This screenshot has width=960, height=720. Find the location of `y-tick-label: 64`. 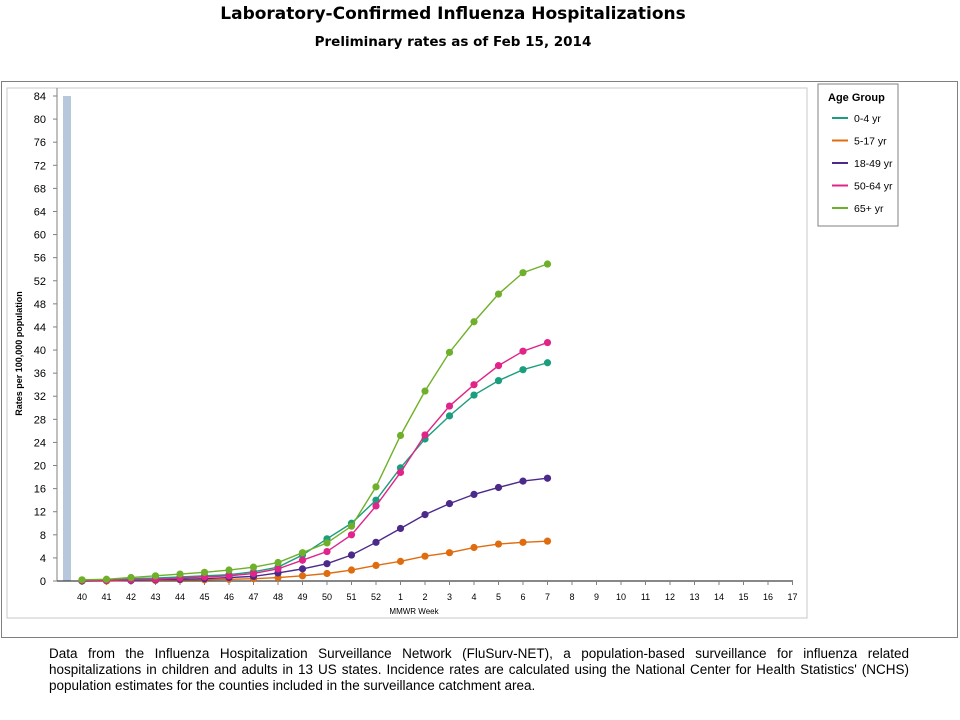

y-tick-label: 64 is located at coordinates (40, 212).